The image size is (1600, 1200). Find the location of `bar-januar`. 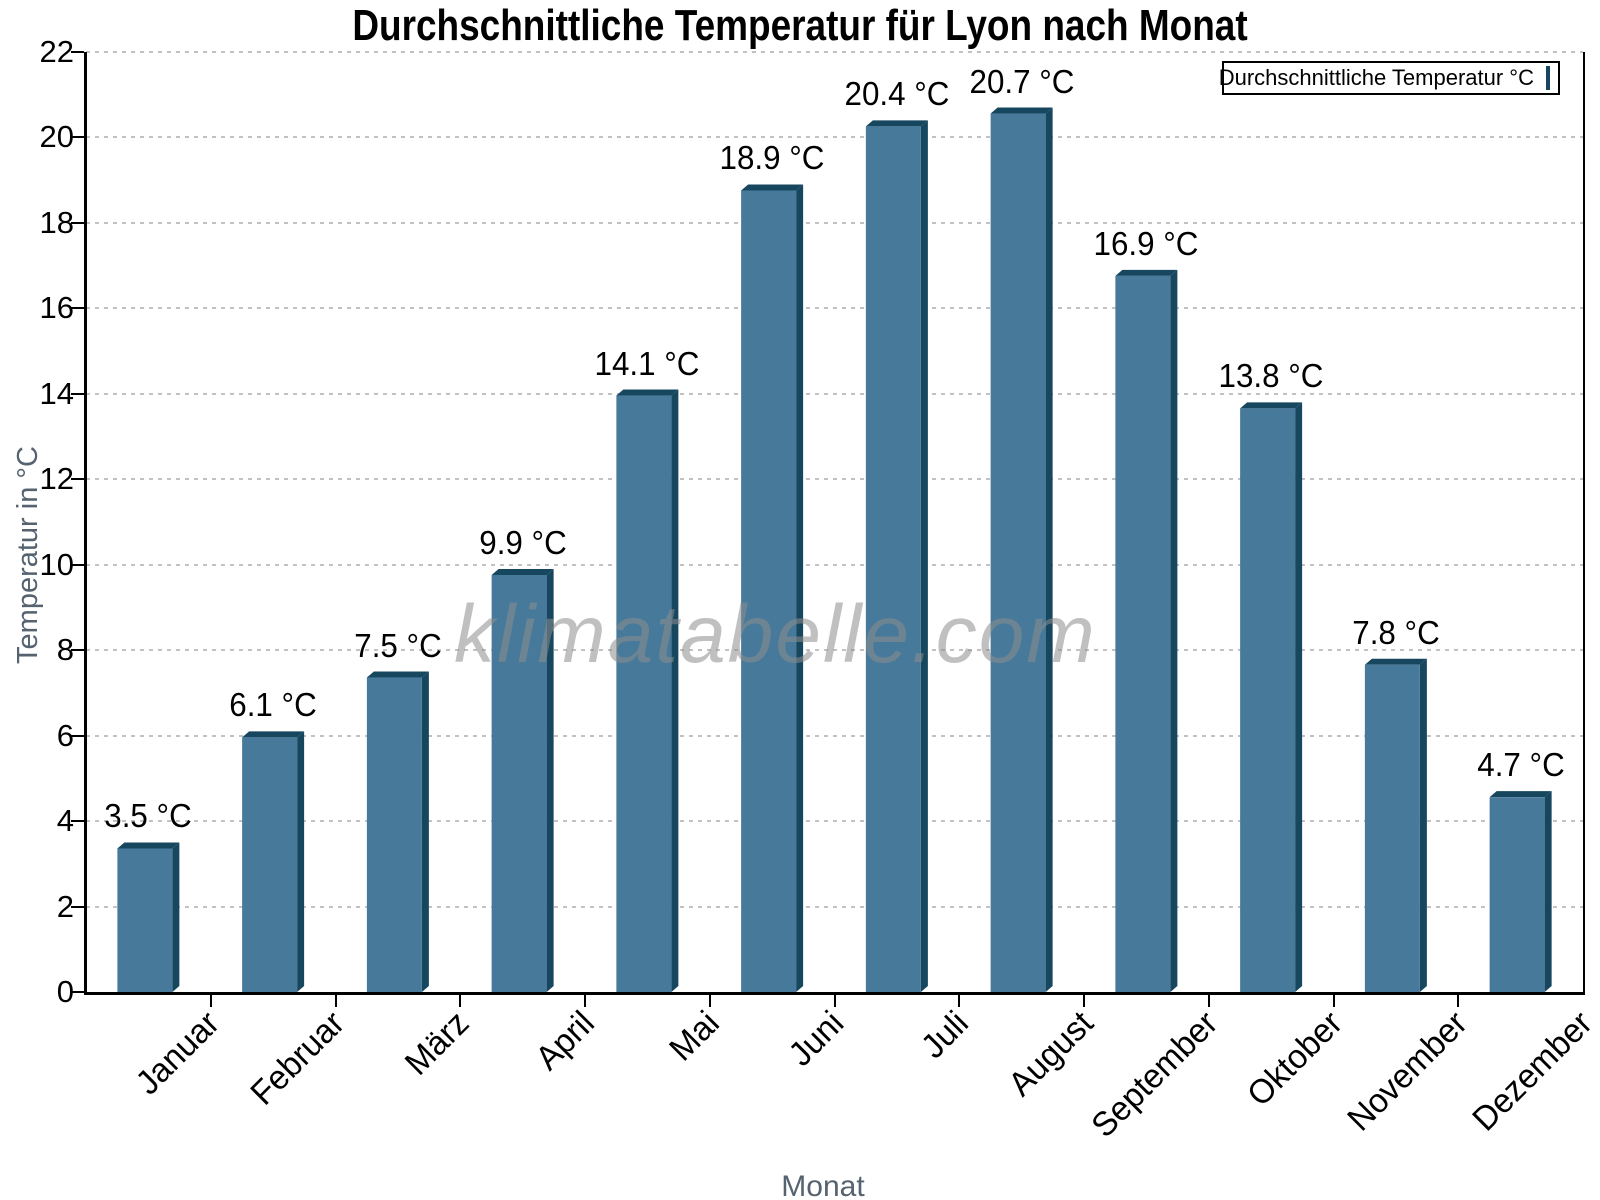

bar-januar is located at coordinates (148, 917).